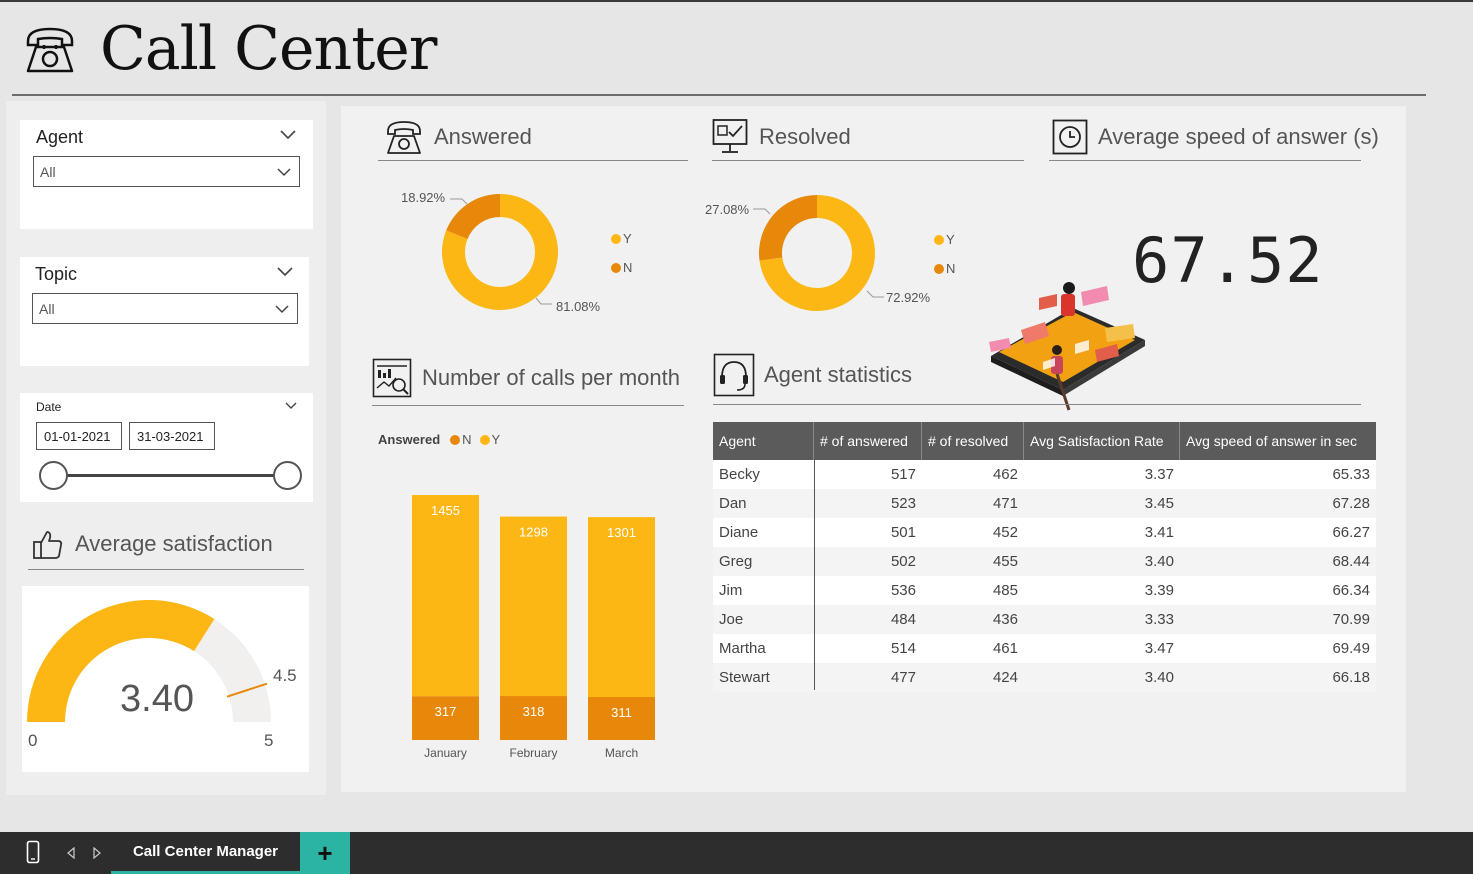 The image size is (1473, 874). I want to click on table-row: Dan 523 471 3.45 67.28, so click(1044, 503).